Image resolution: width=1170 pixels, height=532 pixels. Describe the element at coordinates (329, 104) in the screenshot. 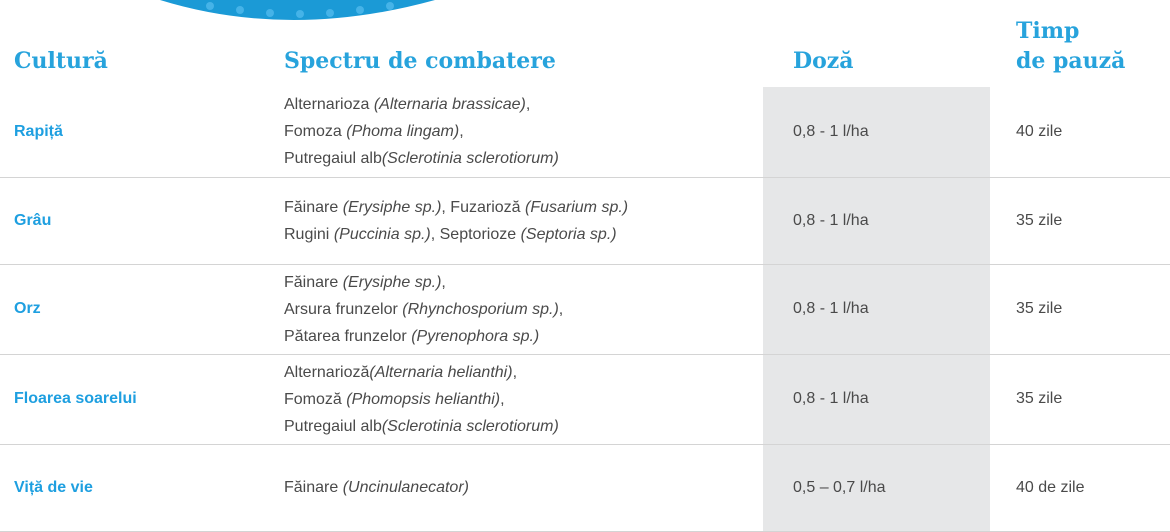

I see `spectrum-segment: Alternarioza` at that location.